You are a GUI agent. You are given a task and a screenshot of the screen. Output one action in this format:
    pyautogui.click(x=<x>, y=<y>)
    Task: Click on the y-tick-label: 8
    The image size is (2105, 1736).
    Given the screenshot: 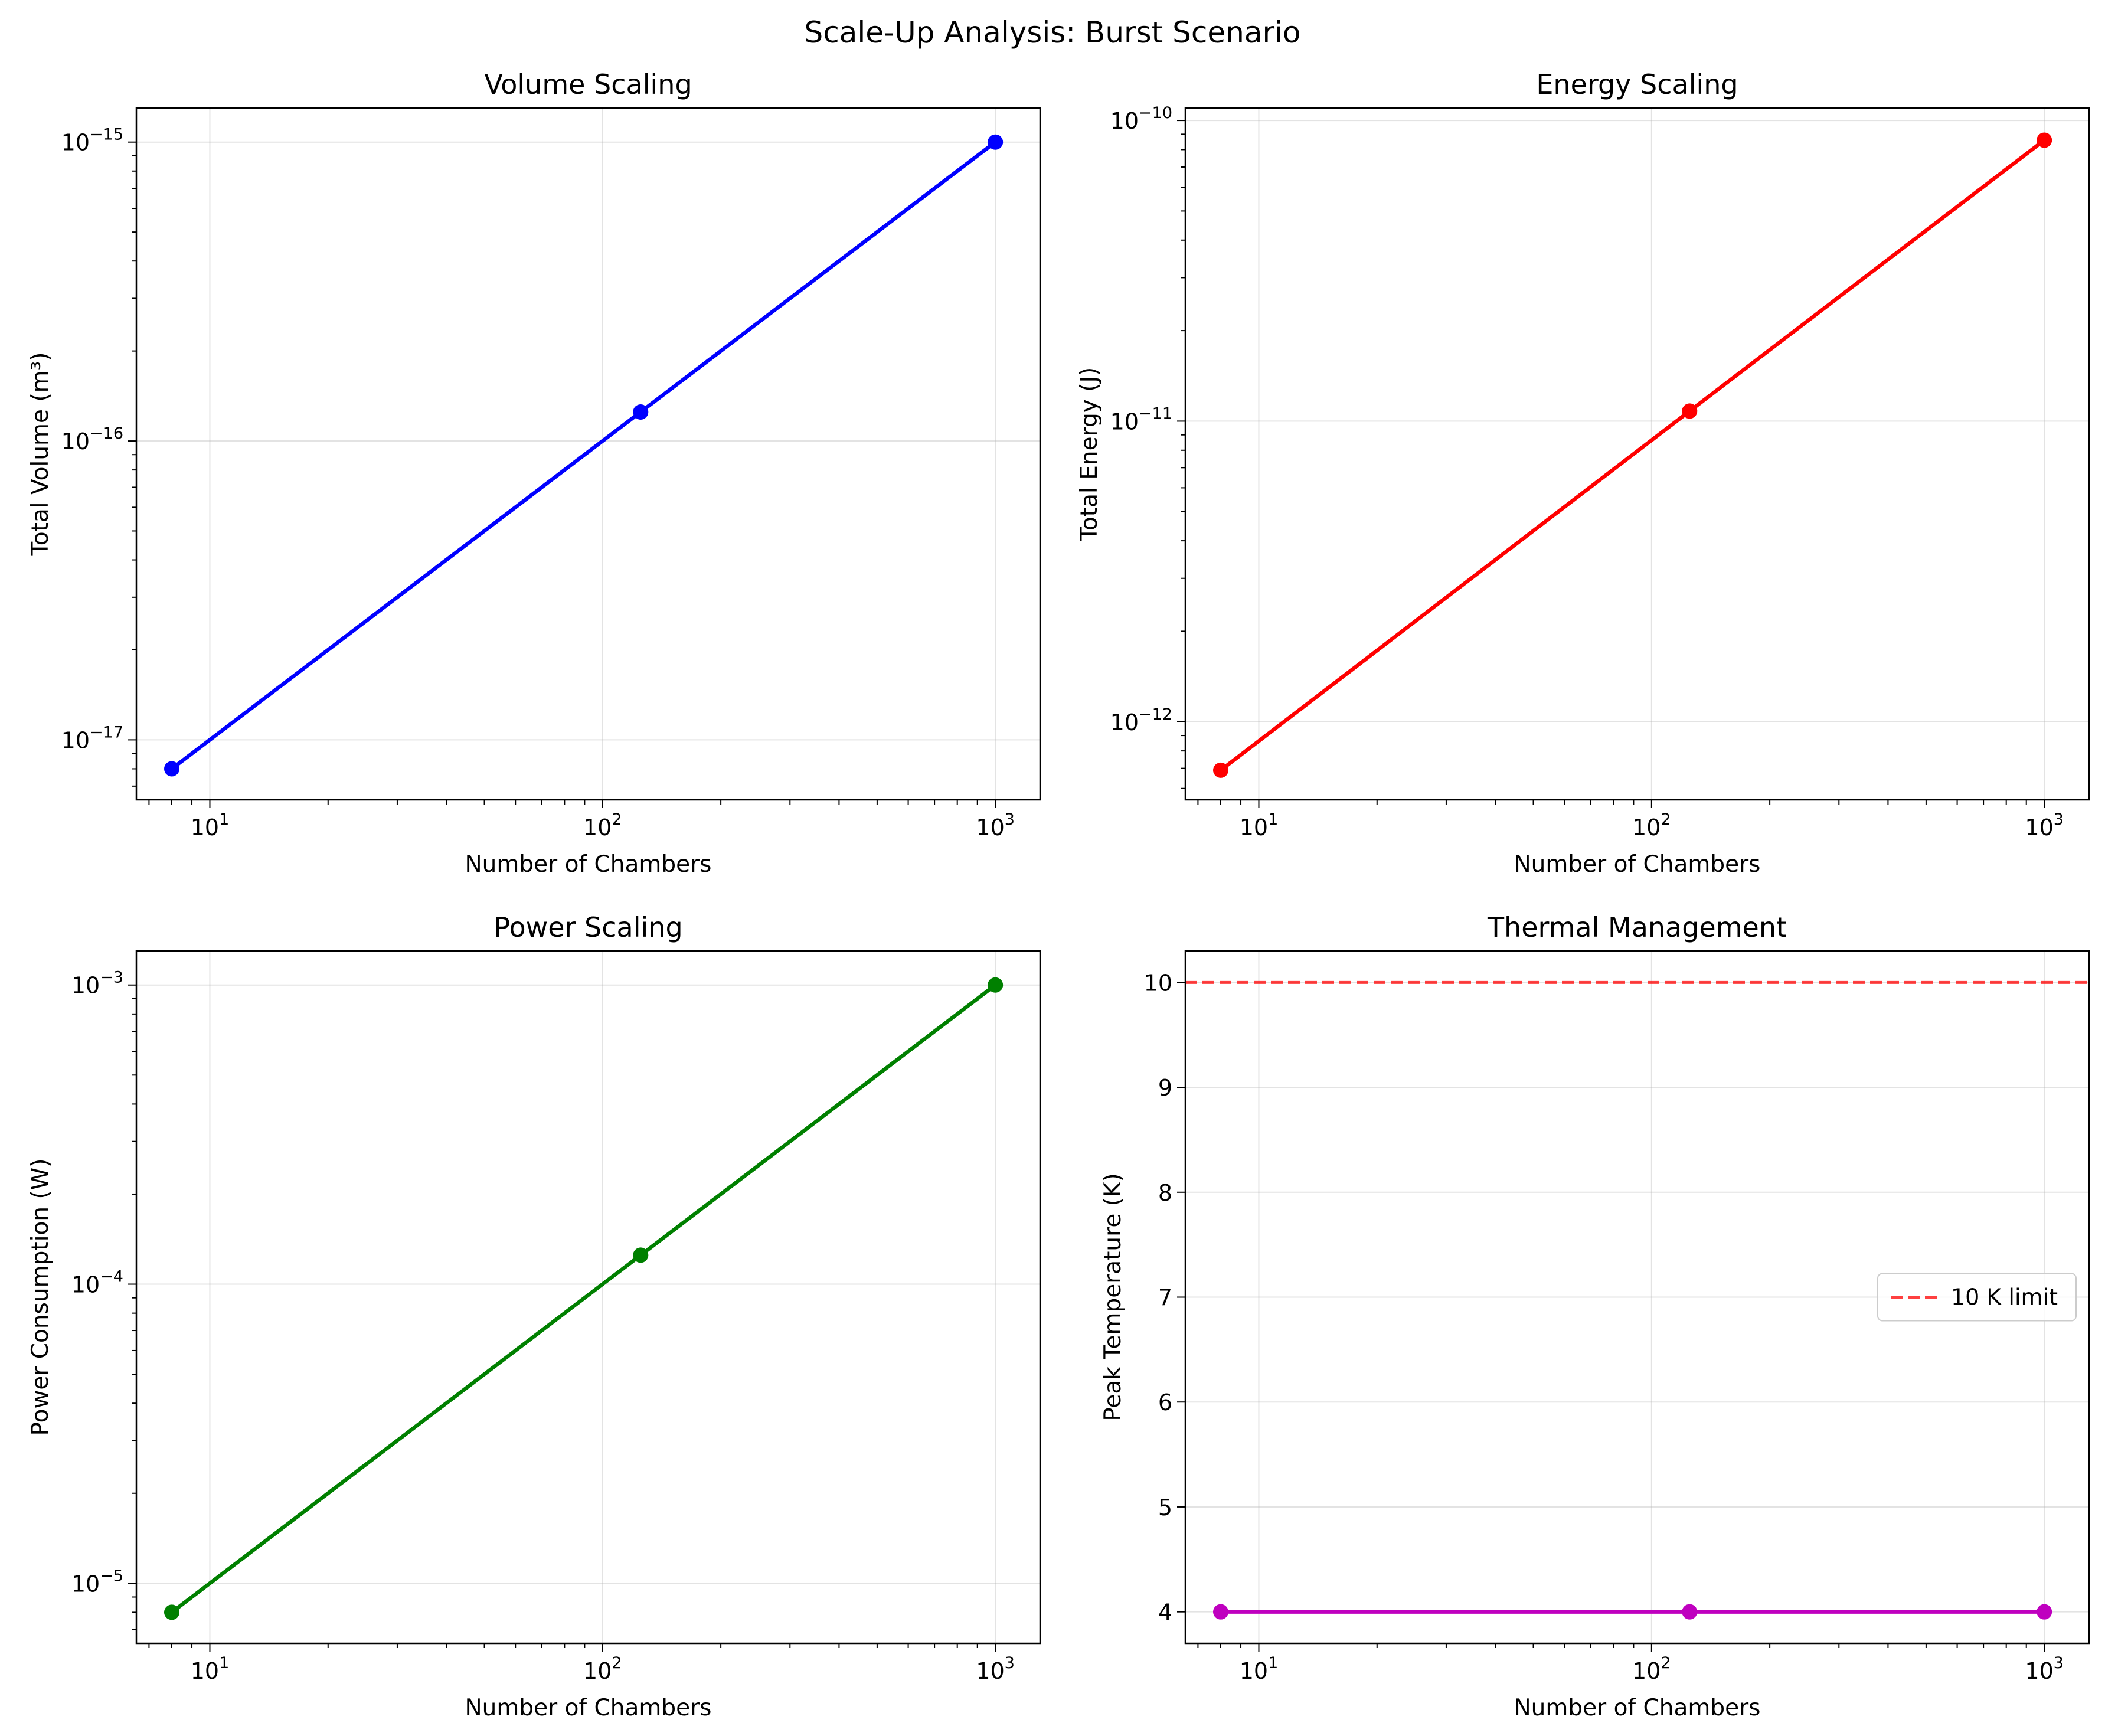 What is the action you would take?
    pyautogui.click(x=1165, y=1193)
    